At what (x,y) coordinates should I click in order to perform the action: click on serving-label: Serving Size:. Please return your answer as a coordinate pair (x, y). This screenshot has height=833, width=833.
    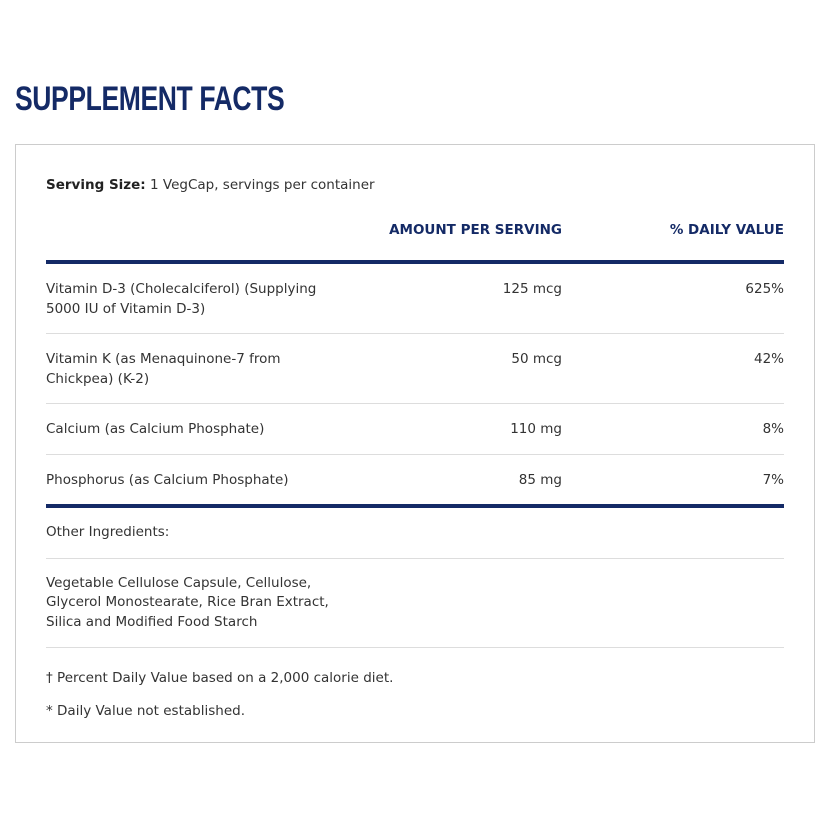
    Looking at the image, I should click on (96, 185).